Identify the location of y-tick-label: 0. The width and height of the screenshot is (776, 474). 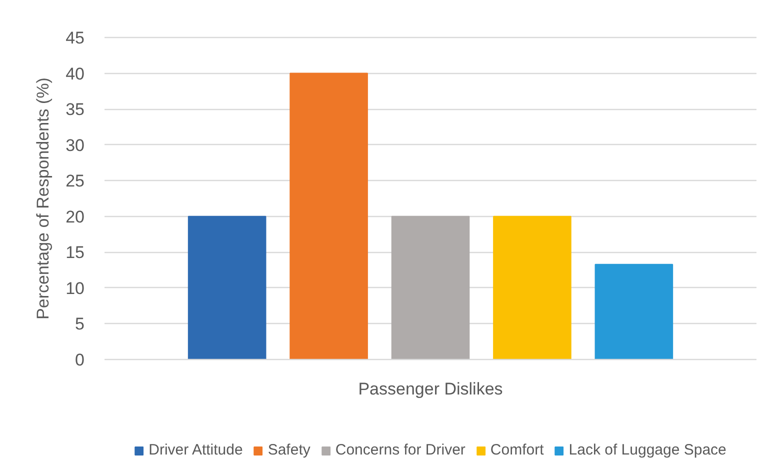
(80, 360).